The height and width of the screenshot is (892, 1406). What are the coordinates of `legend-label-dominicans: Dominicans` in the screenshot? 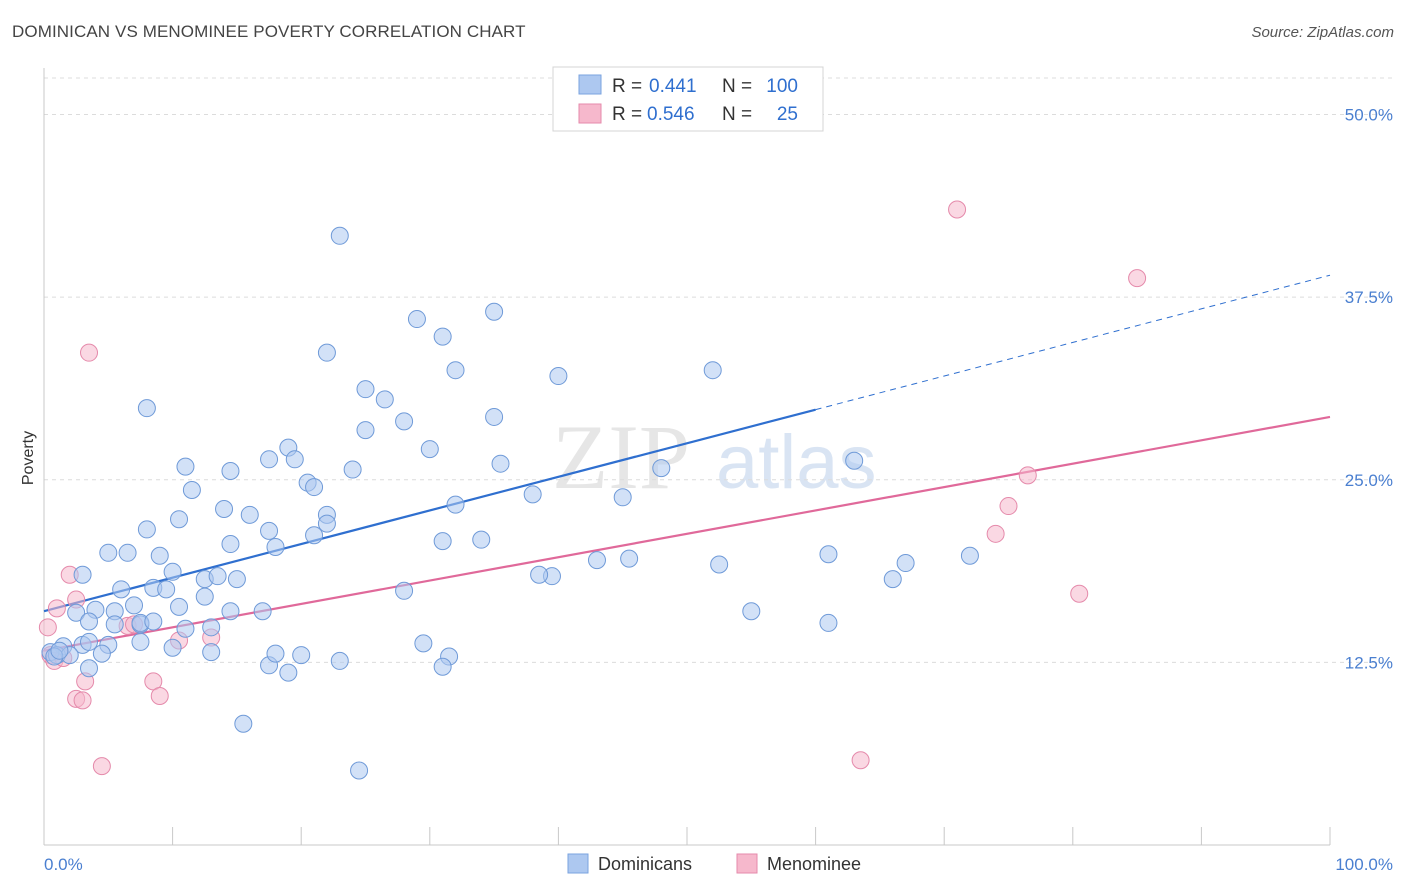 It's located at (645, 864).